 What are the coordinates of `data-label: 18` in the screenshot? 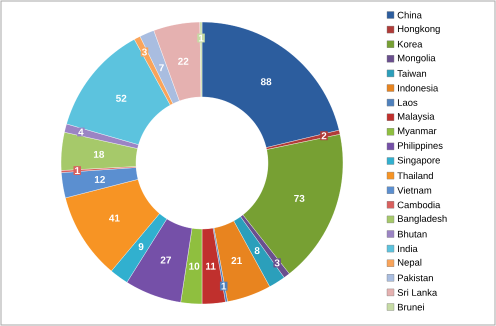 It's located at (99, 154).